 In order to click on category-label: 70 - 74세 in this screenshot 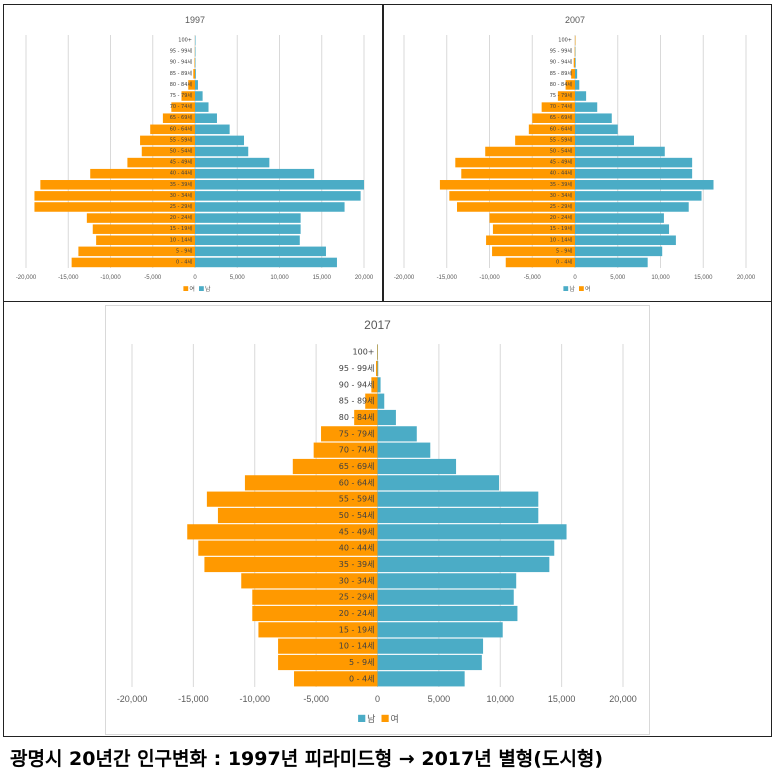, I will do `click(181, 106)`.